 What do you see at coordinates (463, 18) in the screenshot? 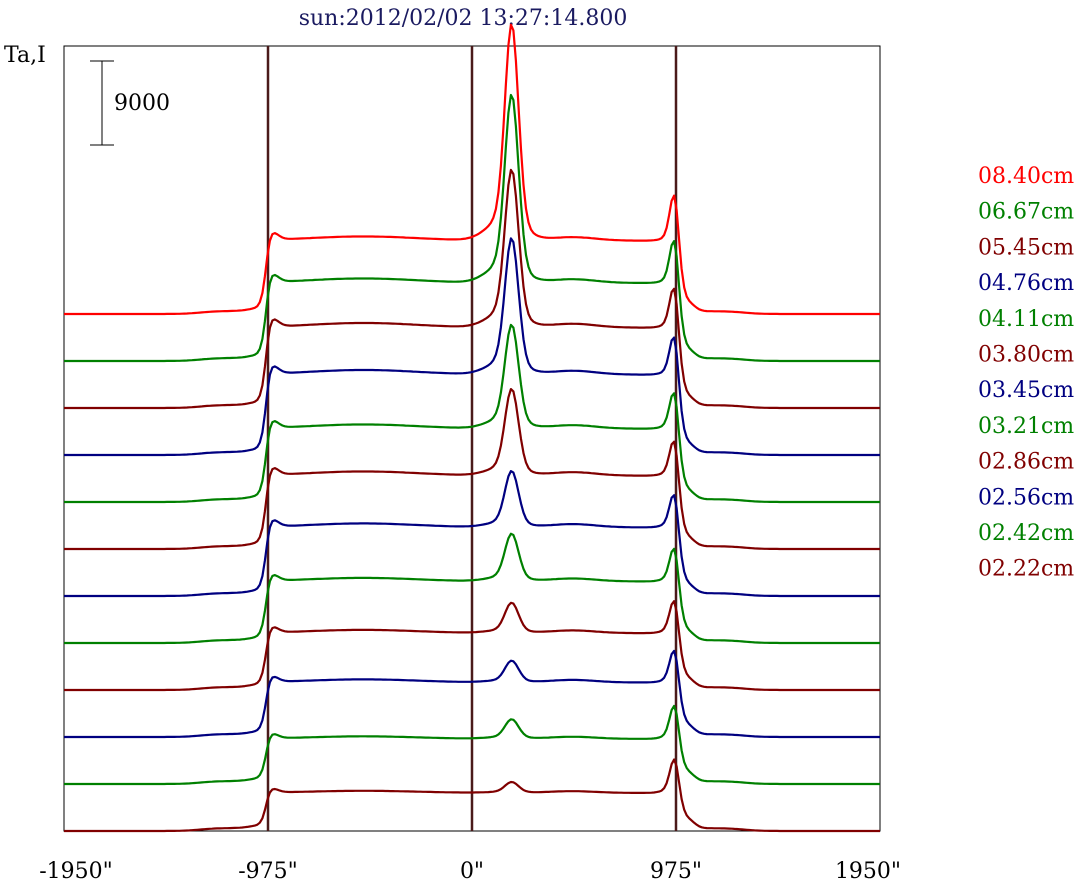
I see `chart-title: sun:2012/02/02 13:27:14.800` at bounding box center [463, 18].